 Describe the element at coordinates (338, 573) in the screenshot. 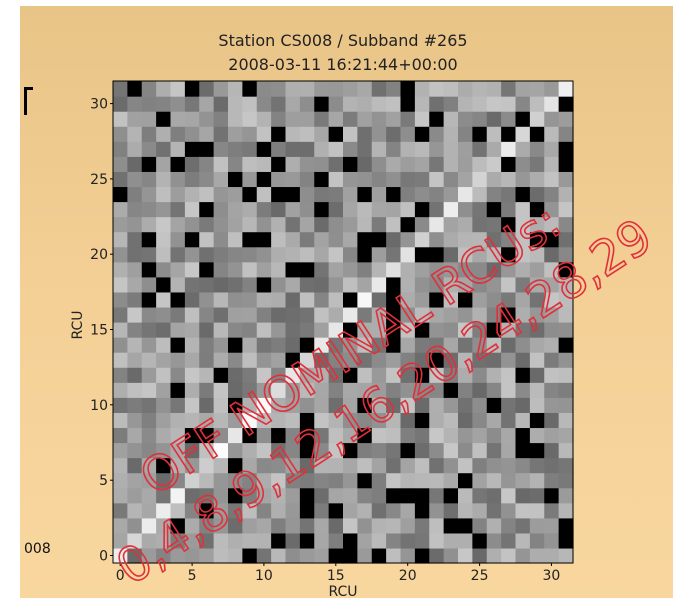

I see `x-axis-ticks: 0 5 10 15 20 25 30` at that location.